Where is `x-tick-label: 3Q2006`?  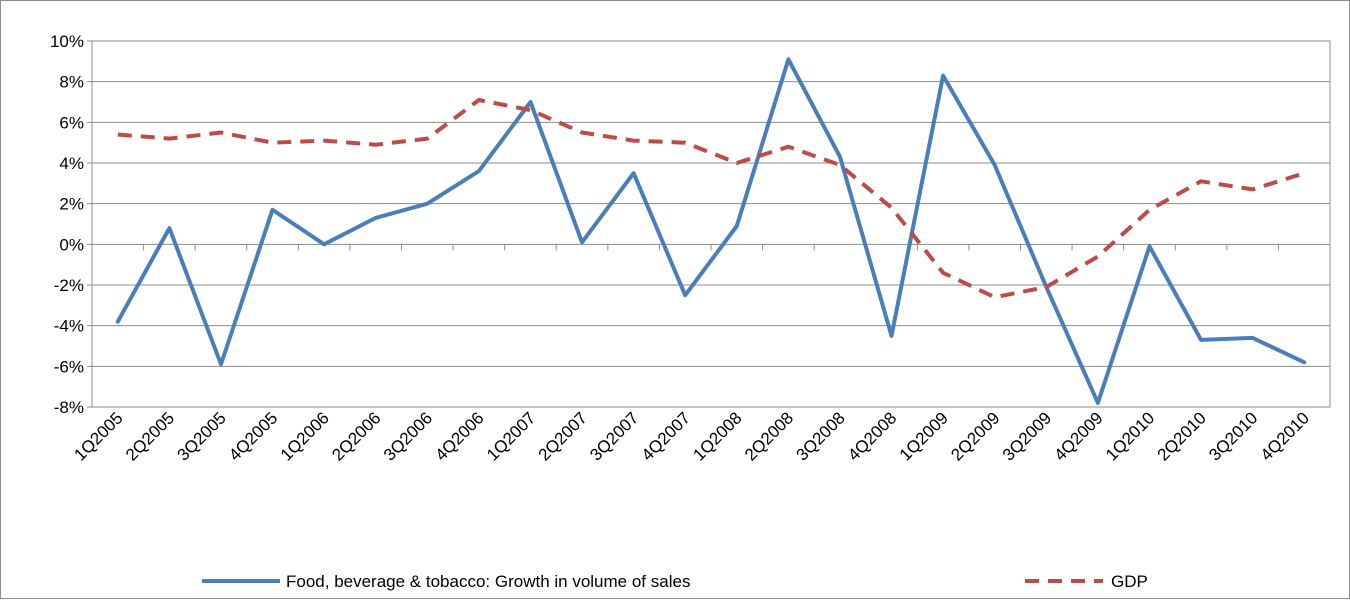 x-tick-label: 3Q2006 is located at coordinates (408, 436).